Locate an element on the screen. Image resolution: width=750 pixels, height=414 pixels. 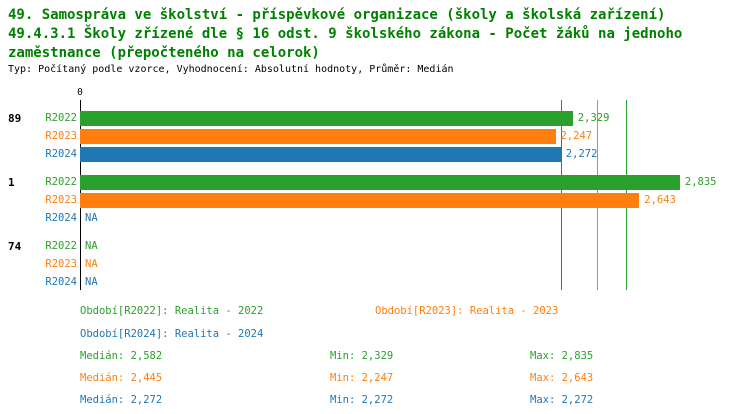
stat-min-row-2: Min: 2,272 is located at coordinates (362, 400).